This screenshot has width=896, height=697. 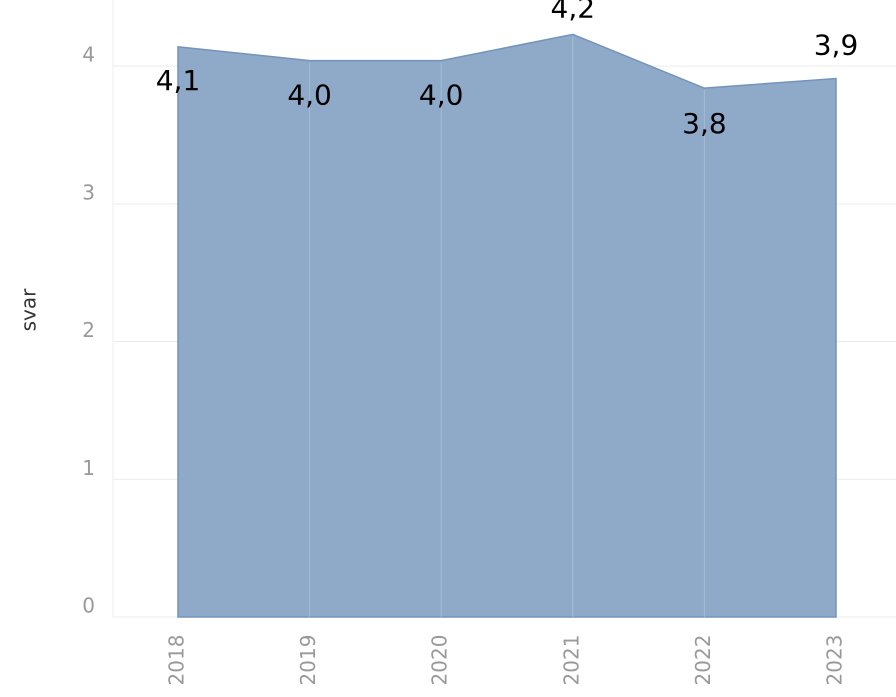 I want to click on x-tick-label: 2018, so click(x=177, y=660).